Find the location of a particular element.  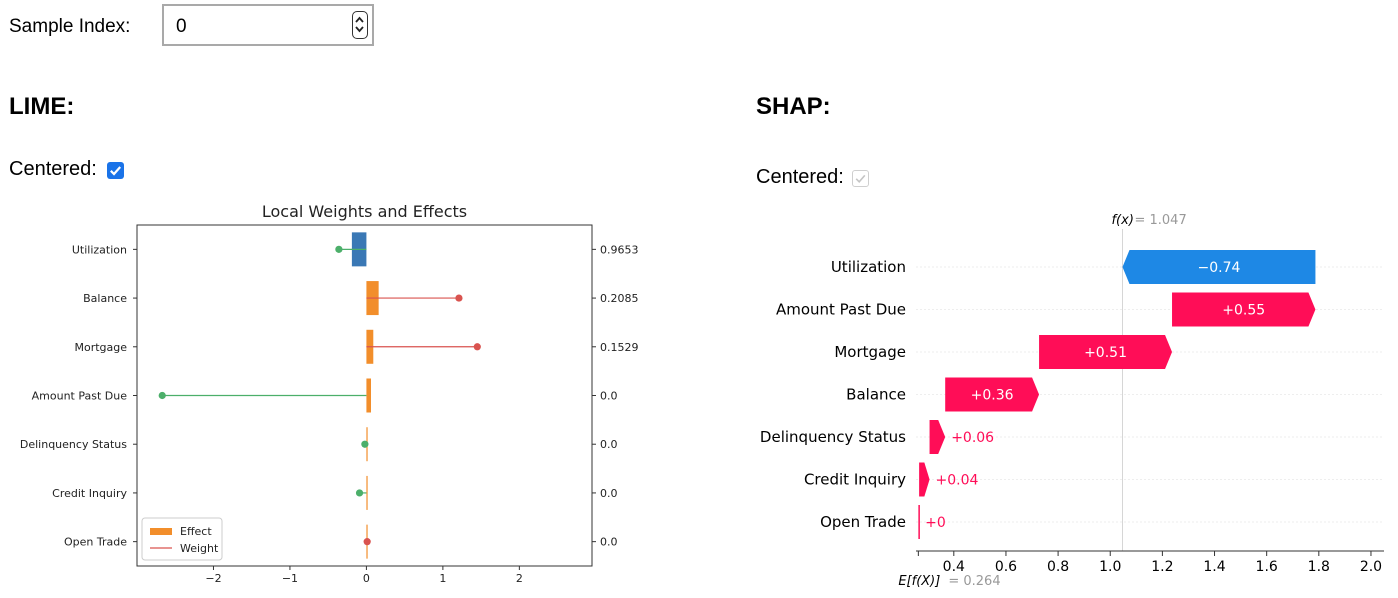

shap-value-label: +0.51 is located at coordinates (1105, 353).